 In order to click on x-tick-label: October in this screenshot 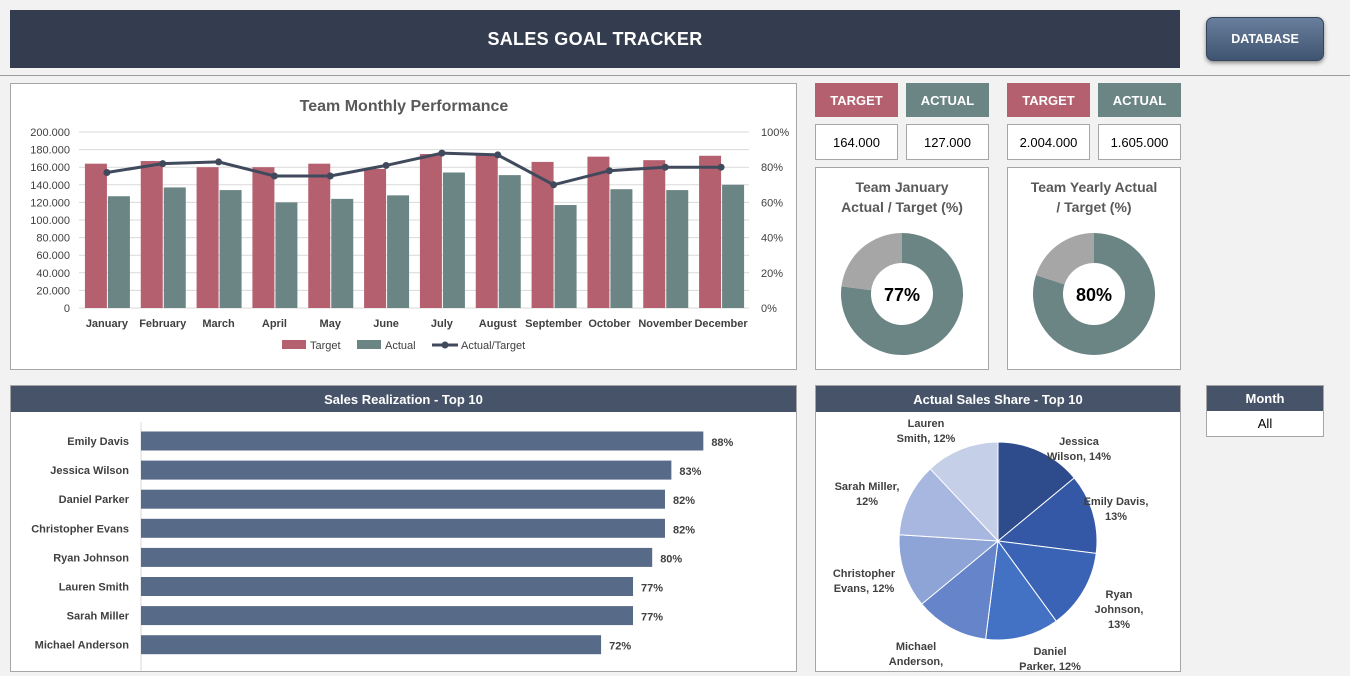, I will do `click(609, 324)`.